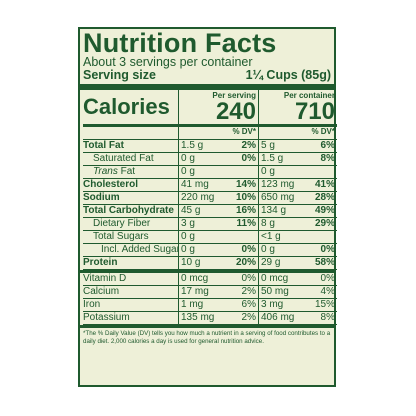 Image resolution: width=416 pixels, height=416 pixels. I want to click on per-container-cell: 0 g 0%, so click(297, 250).